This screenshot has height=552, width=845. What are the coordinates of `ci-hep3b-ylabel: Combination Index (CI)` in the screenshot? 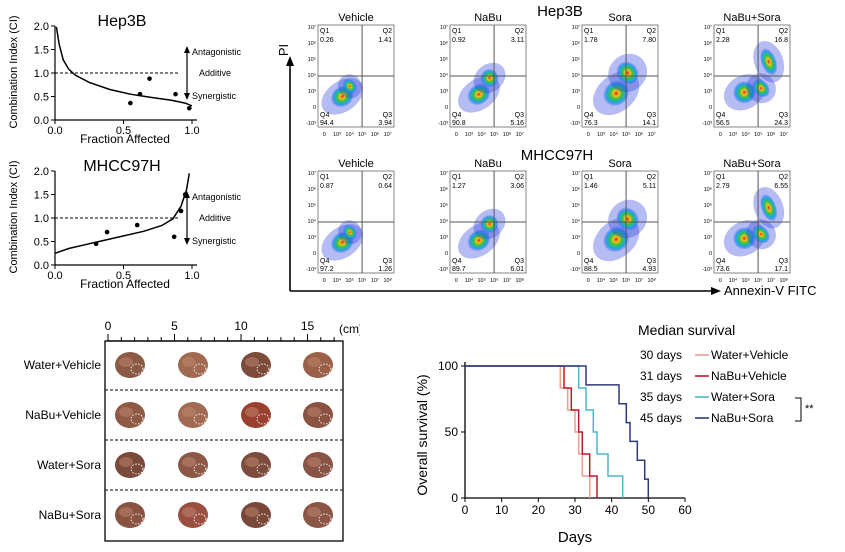 It's located at (14, 71).